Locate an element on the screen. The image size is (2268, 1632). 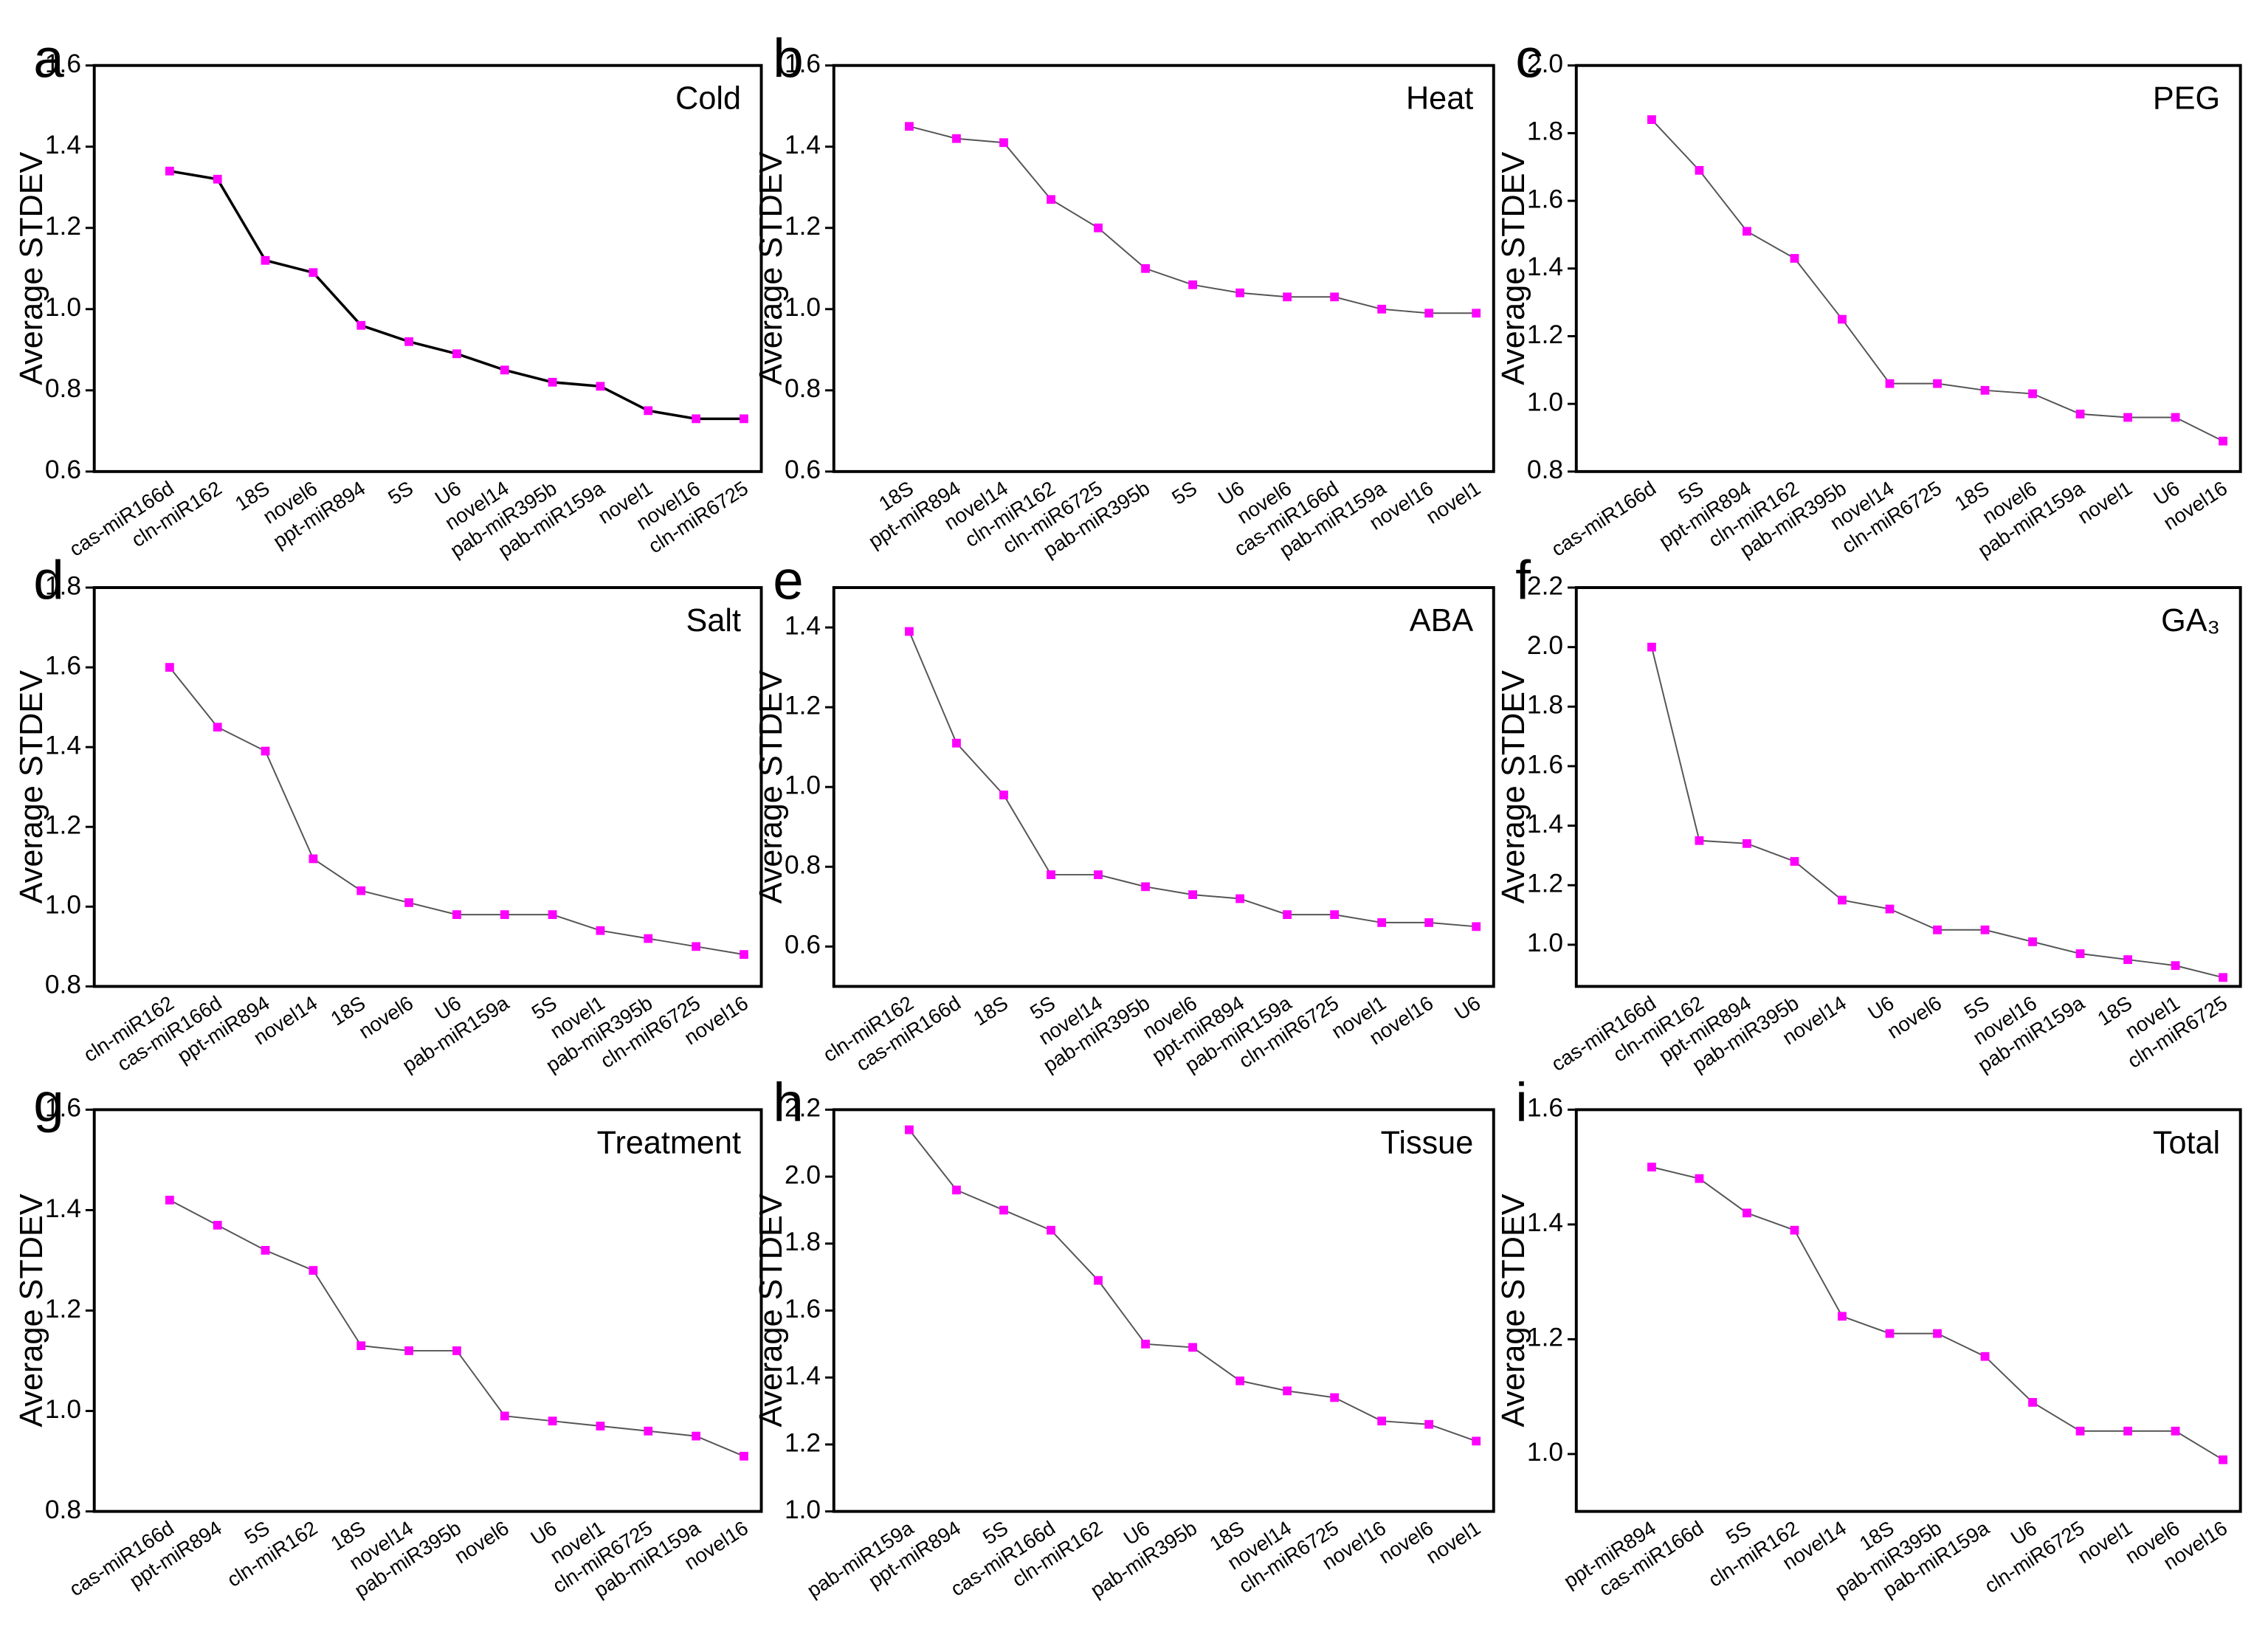
chart-title: Treatment is located at coordinates (669, 1142).